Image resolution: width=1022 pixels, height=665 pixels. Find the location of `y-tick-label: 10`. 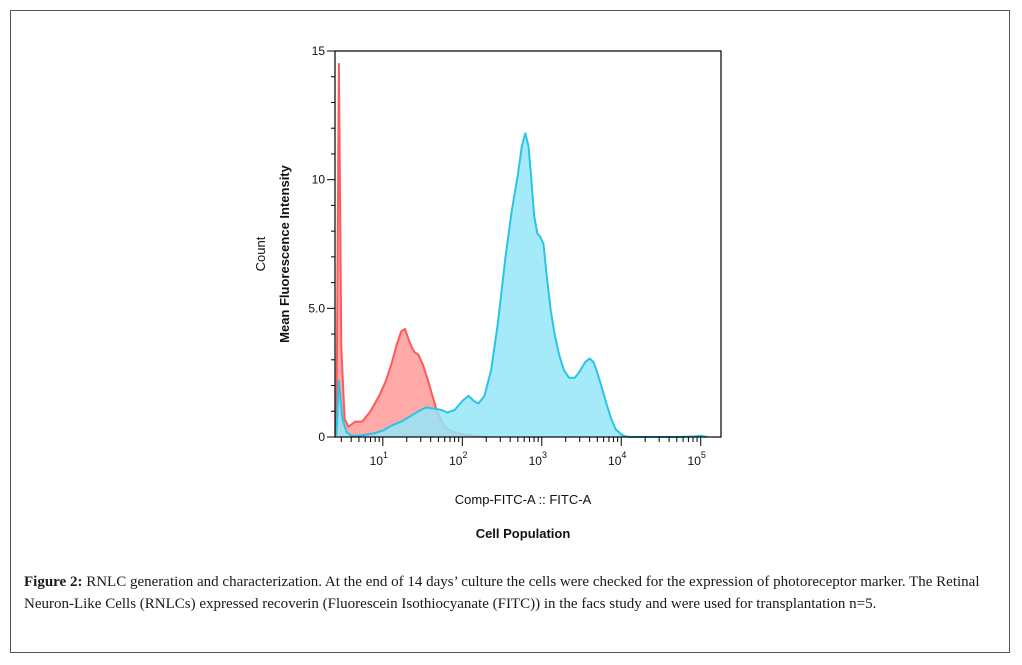

y-tick-label: 10 is located at coordinates (319, 180).